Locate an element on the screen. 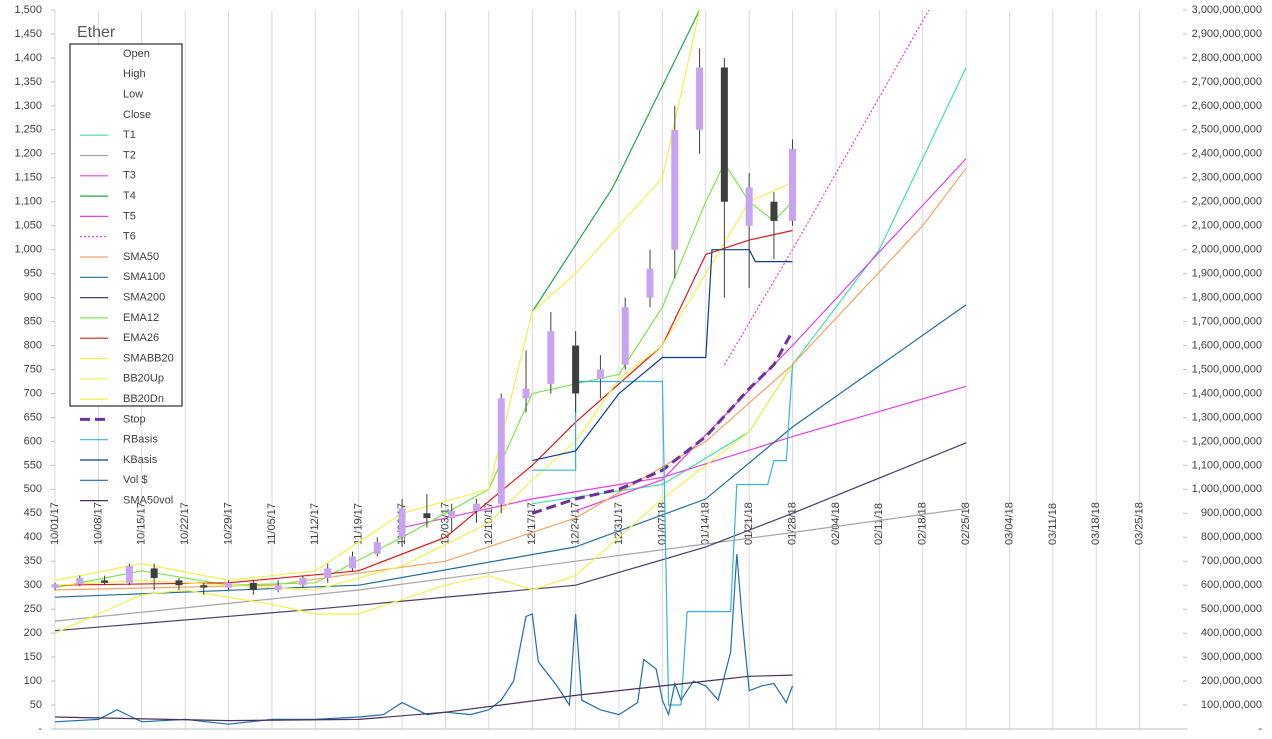 The image size is (1272, 739). x-tick-label: 01/21/18 is located at coordinates (749, 523).